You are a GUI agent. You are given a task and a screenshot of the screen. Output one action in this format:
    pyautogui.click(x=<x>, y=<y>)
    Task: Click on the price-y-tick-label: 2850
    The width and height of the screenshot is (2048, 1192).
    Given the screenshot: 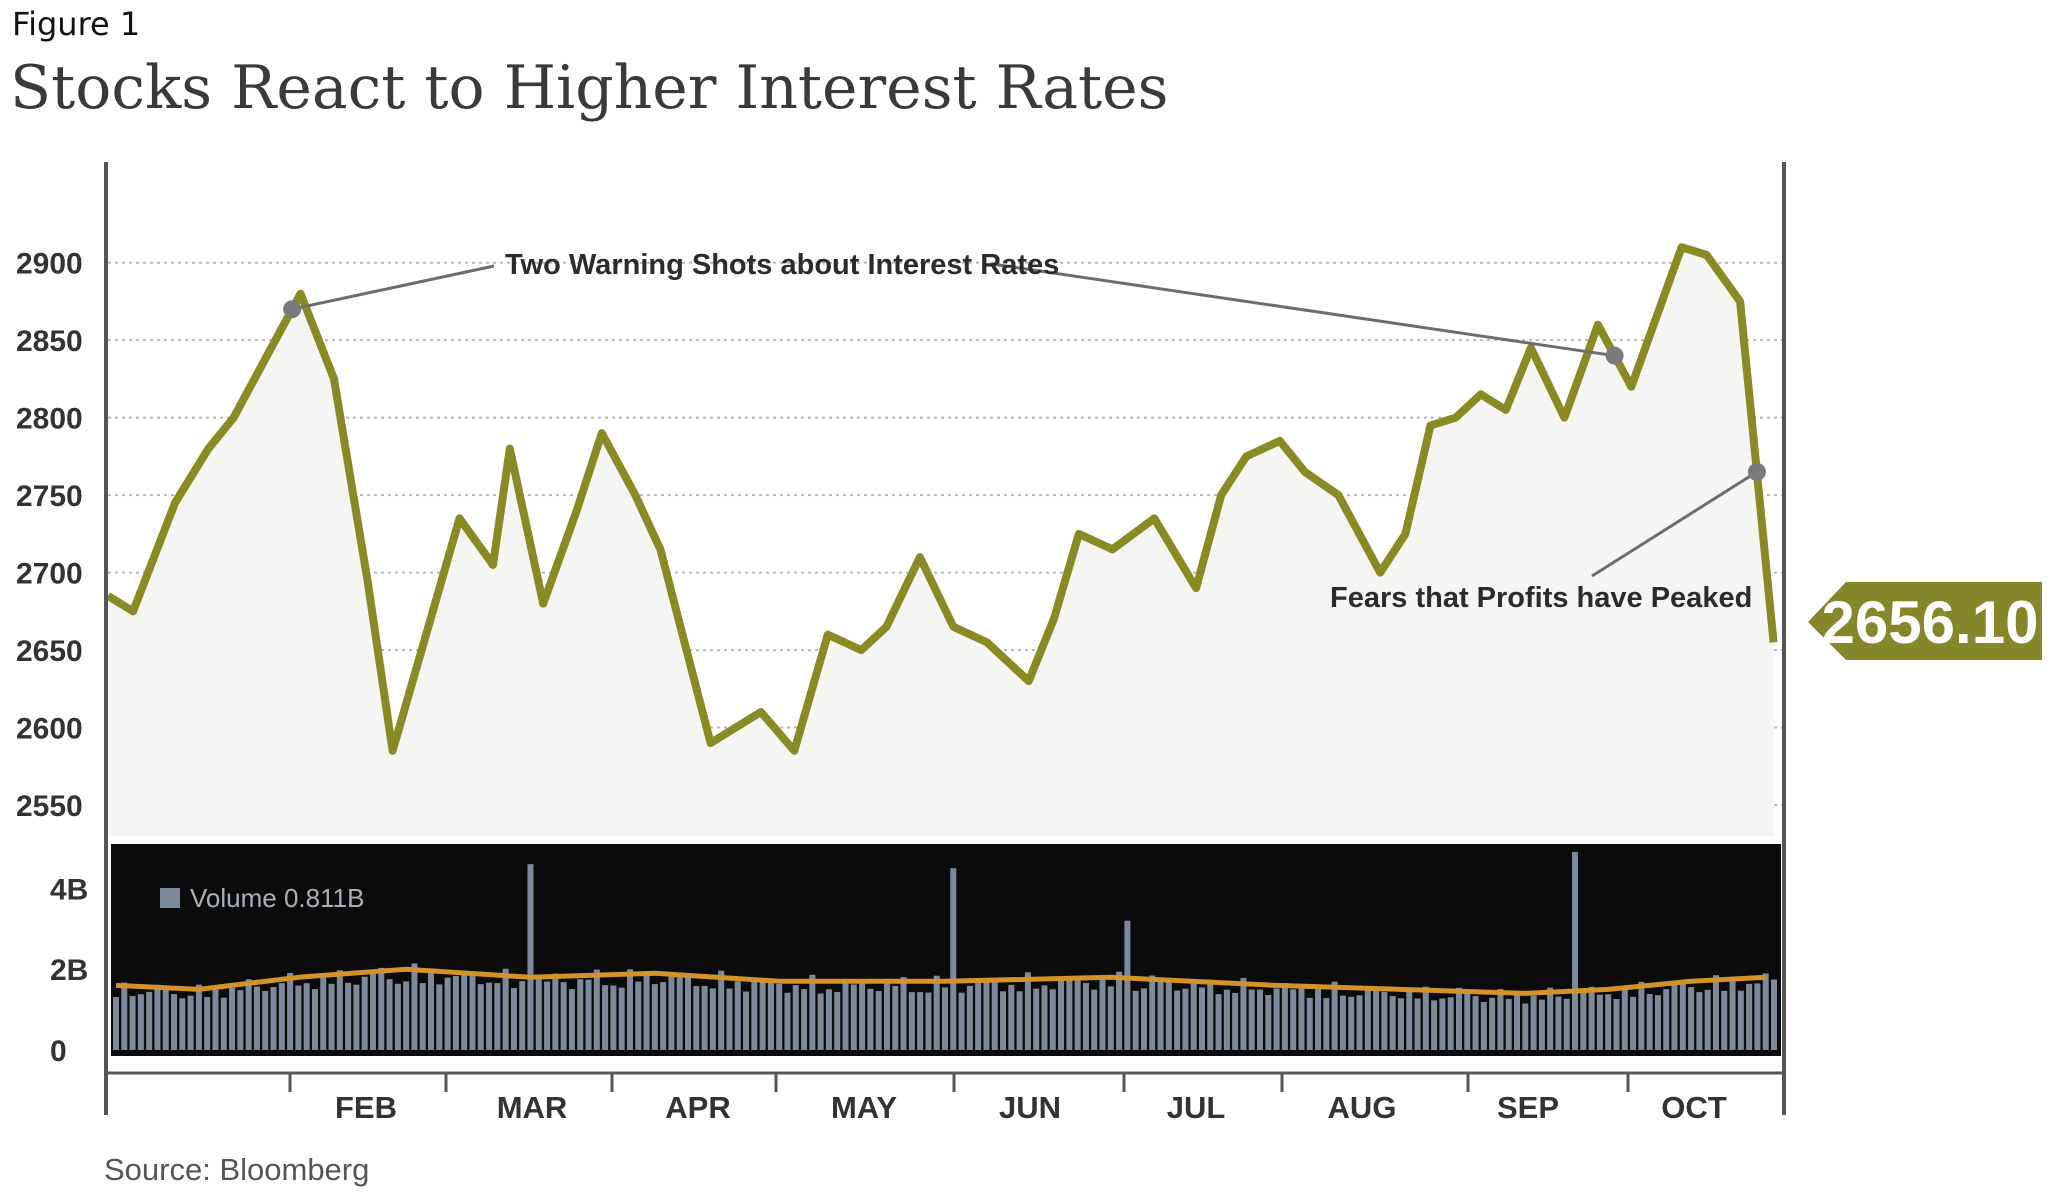 What is the action you would take?
    pyautogui.click(x=49, y=341)
    